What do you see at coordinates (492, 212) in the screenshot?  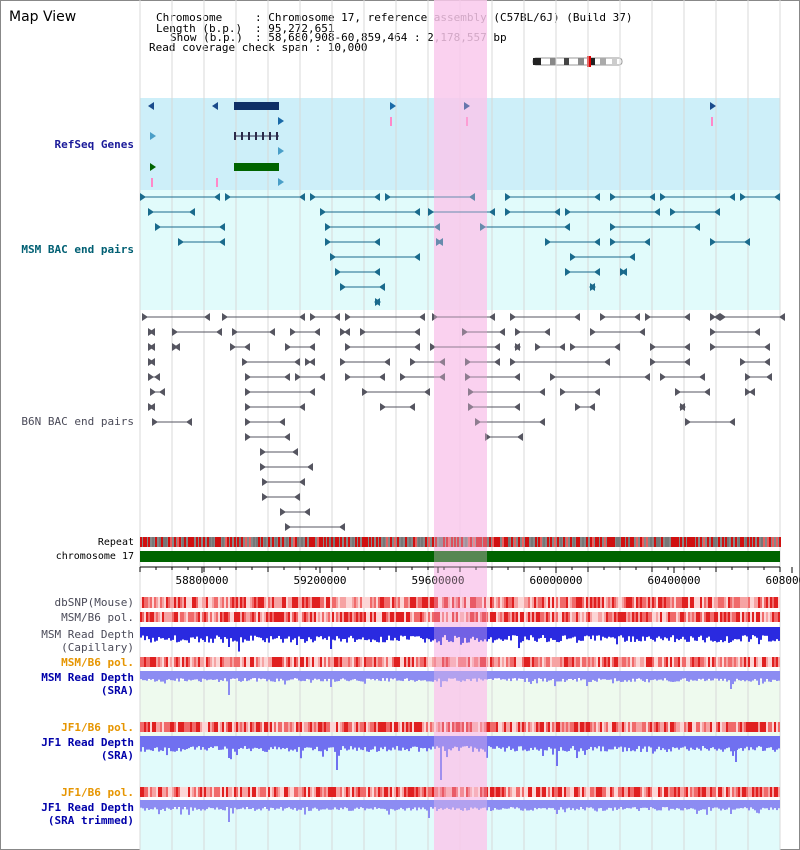 I see `msm-bac-end` at bounding box center [492, 212].